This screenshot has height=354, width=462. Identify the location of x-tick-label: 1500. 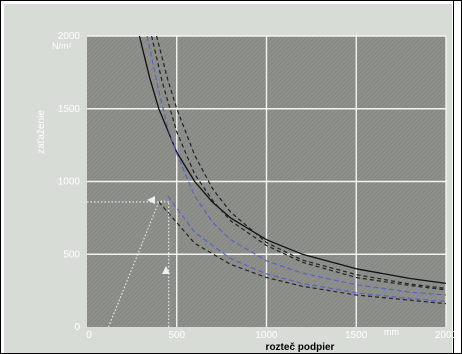
(356, 335).